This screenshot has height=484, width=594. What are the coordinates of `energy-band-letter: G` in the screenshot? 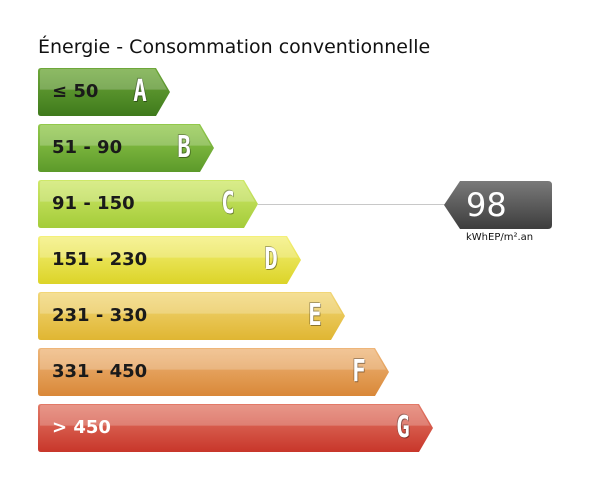 It's located at (403, 427).